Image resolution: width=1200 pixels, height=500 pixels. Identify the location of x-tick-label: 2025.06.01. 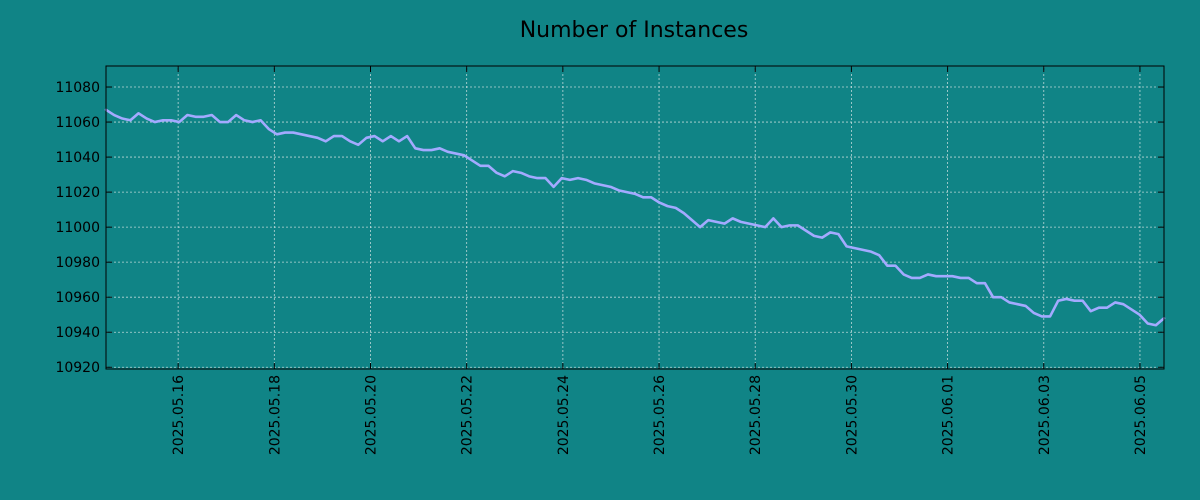
(949, 415).